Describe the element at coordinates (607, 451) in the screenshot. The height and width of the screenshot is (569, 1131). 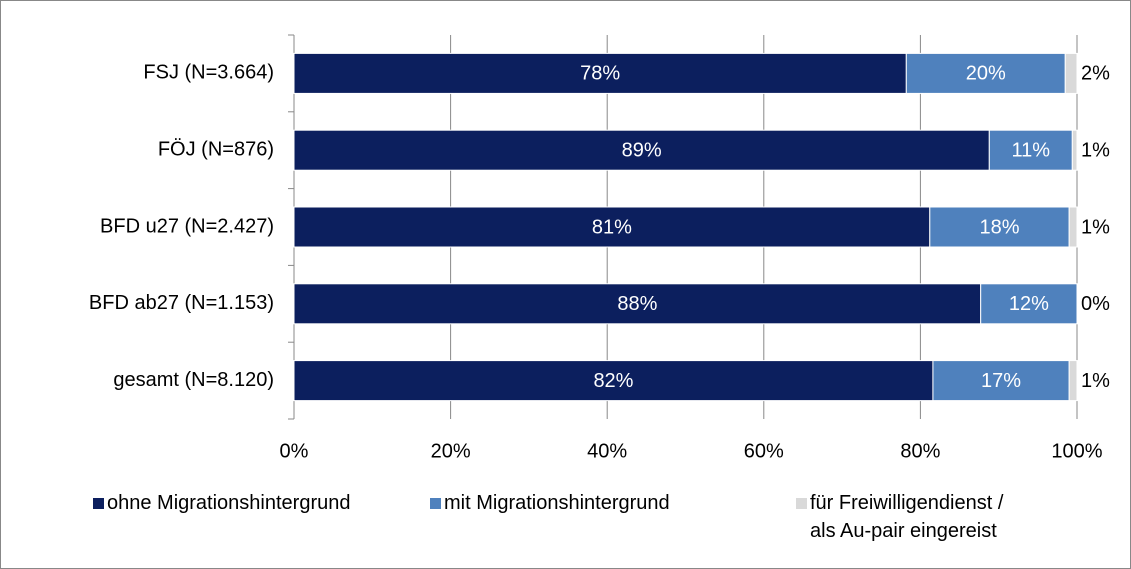
I see `x-tick-label: 40%` at that location.